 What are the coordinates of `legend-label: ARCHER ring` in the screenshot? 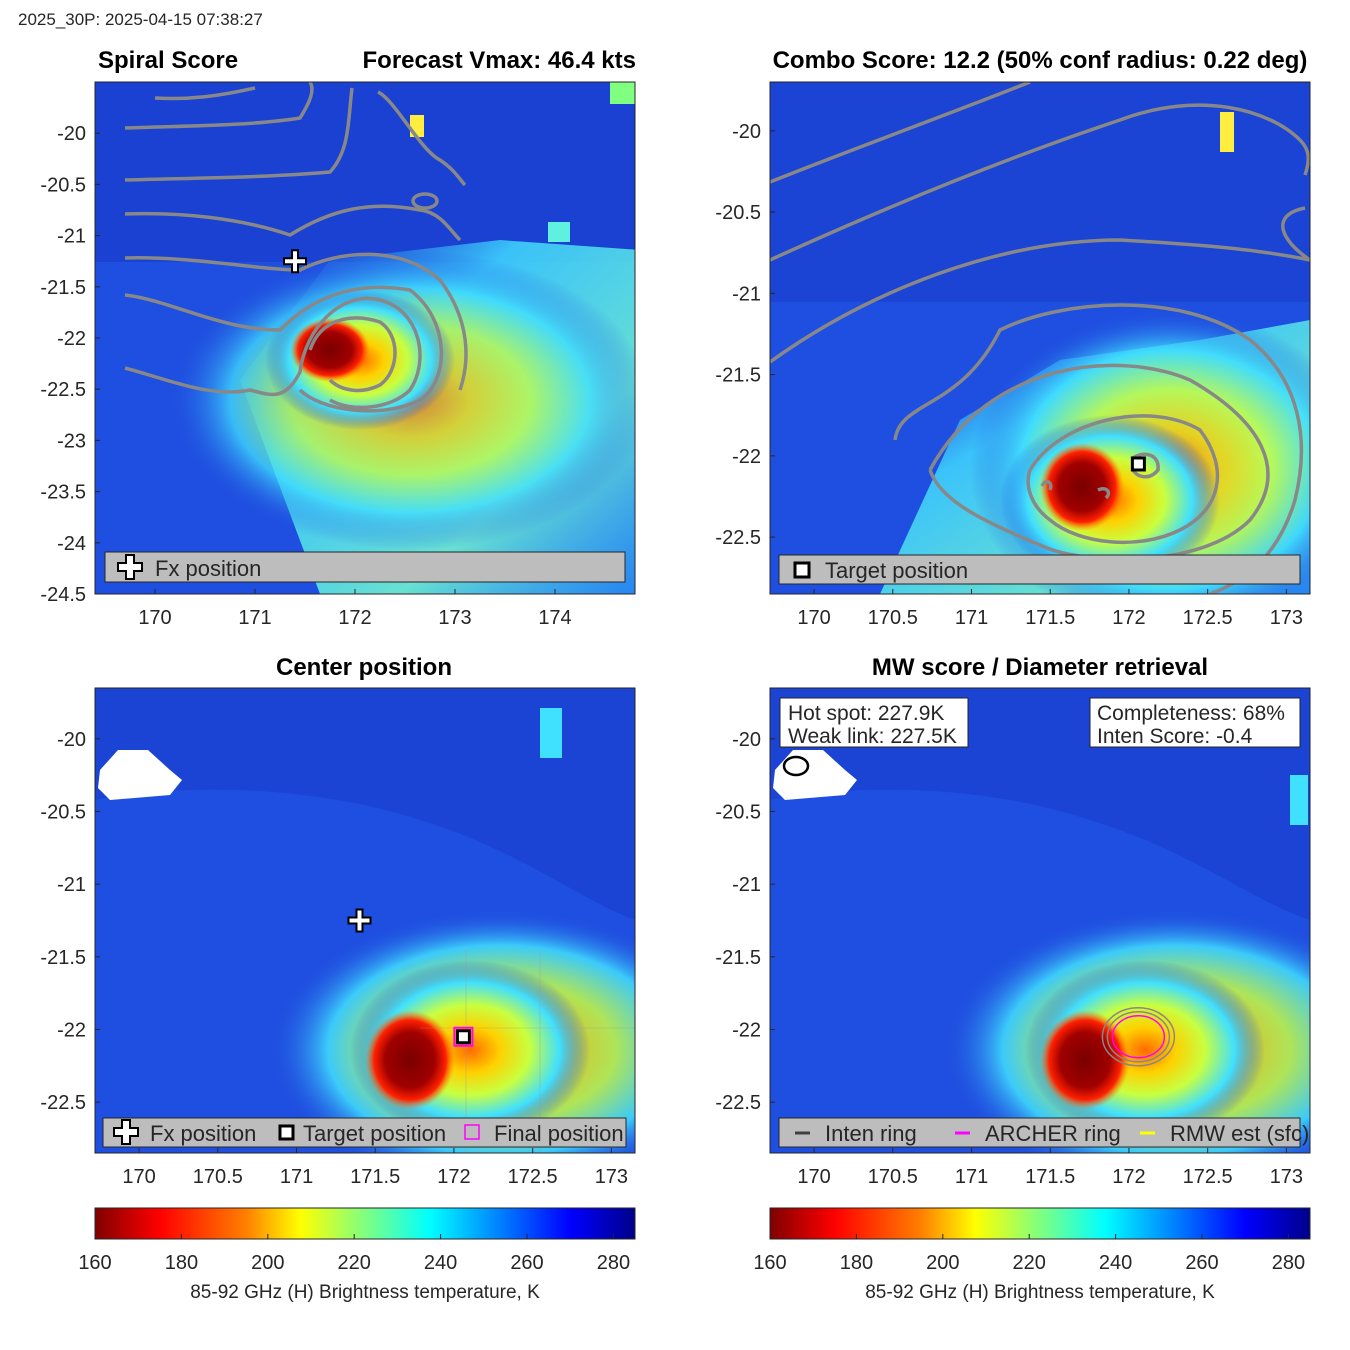 It's located at (1053, 1133).